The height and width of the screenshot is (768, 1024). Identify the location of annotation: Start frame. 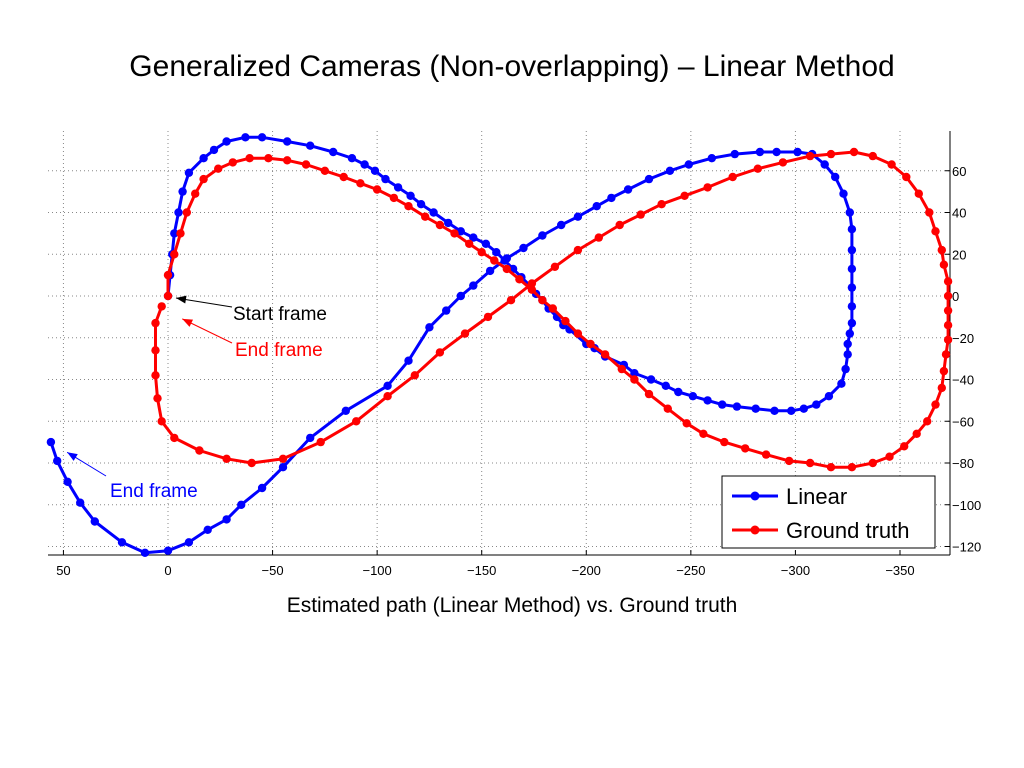
(251, 310).